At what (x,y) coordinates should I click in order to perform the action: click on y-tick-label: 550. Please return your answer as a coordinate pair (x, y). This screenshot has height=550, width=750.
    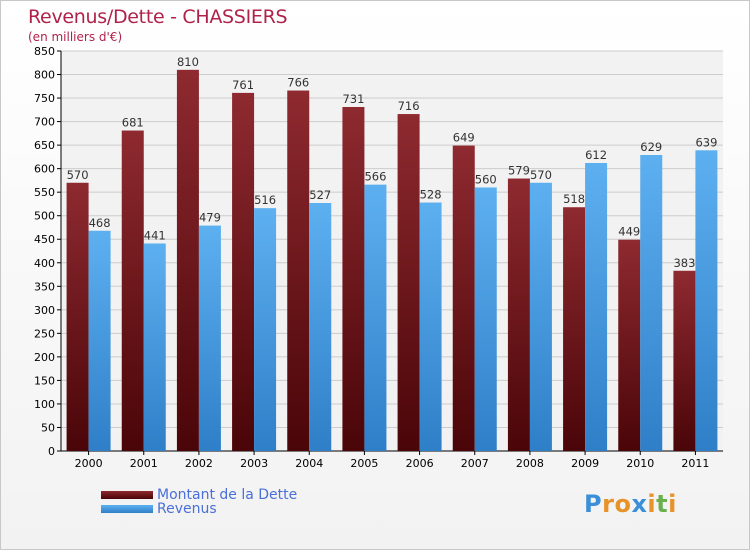
    Looking at the image, I should click on (44, 192).